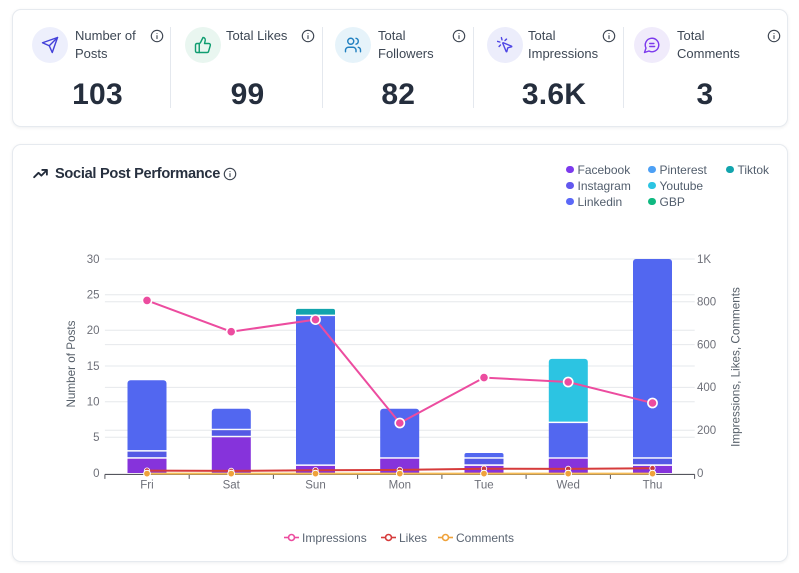 The image size is (799, 573). Describe the element at coordinates (93, 403) in the screenshot. I see `svg-text: 10` at that location.